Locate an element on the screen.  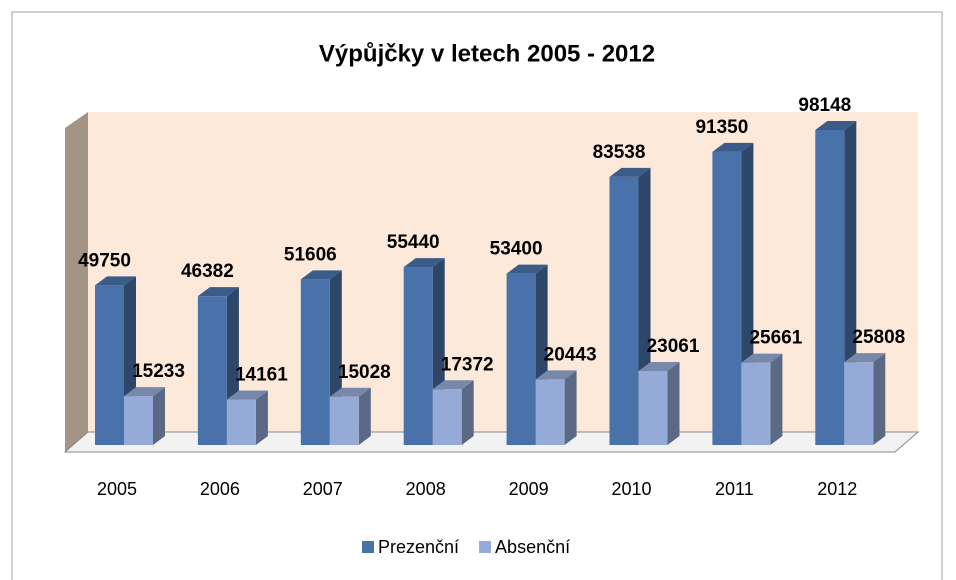
x-tick-label: 2010 is located at coordinates (631, 489).